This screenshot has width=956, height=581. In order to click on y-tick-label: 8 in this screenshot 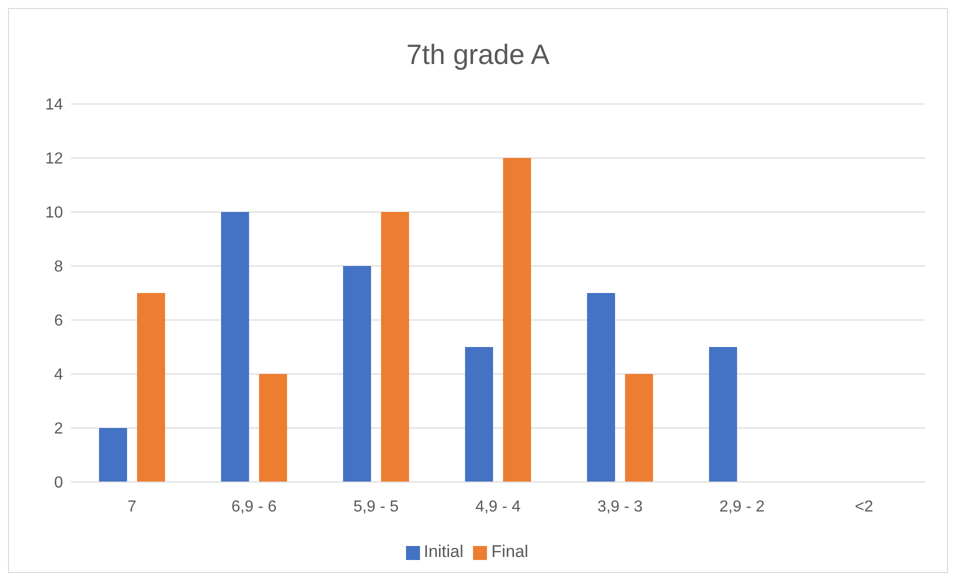, I will do `click(59, 267)`.